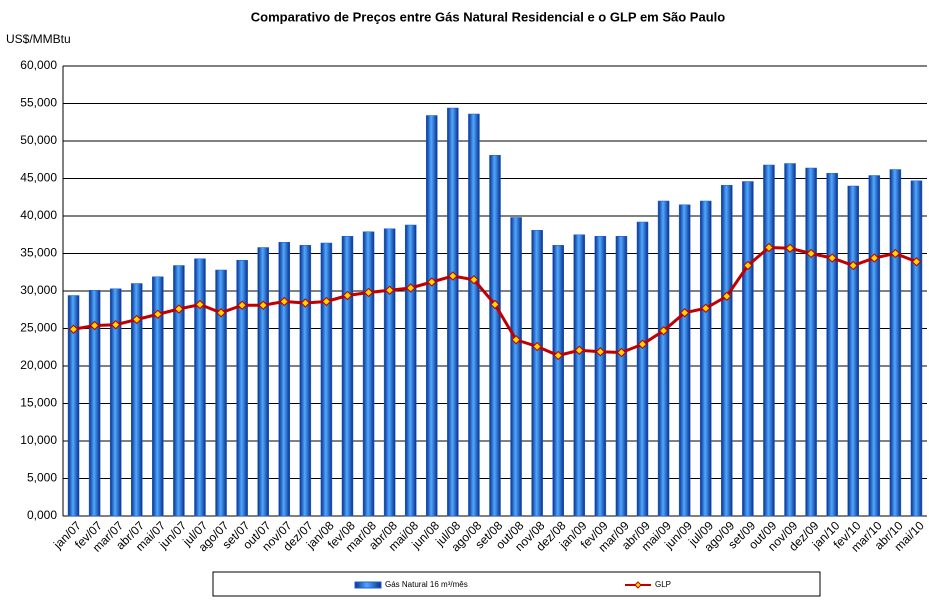  I want to click on legend-label: Gás Natural 16 m³/mês, so click(426, 584).